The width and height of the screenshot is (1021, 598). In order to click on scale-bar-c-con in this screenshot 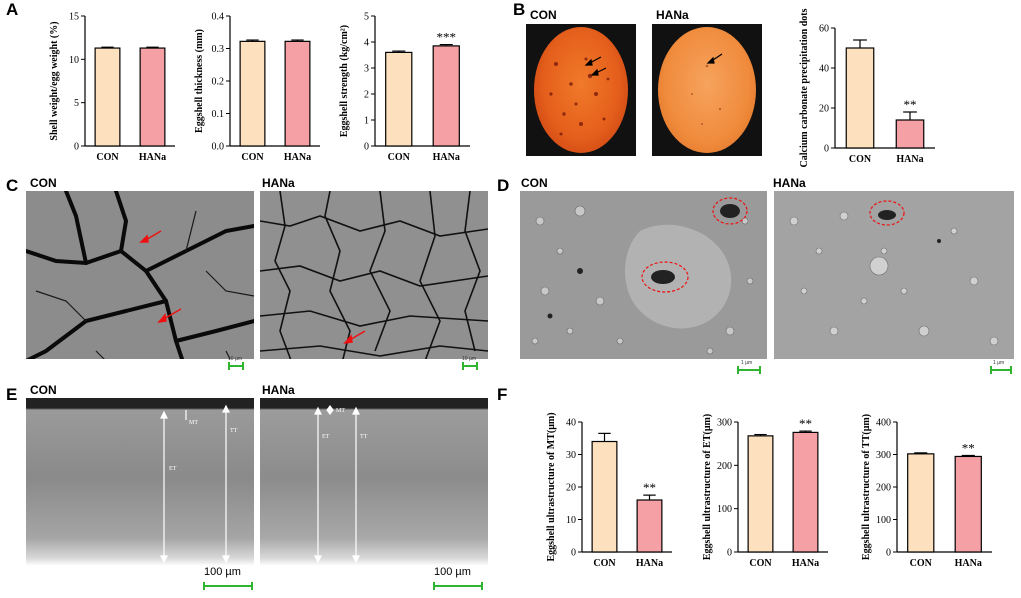, I will do `click(236, 366)`.